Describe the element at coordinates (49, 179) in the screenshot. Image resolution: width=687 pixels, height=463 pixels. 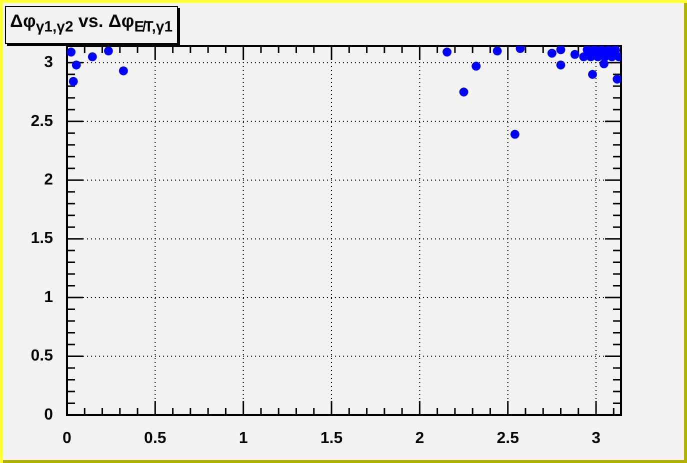
I see `y-tick-label: 2` at that location.